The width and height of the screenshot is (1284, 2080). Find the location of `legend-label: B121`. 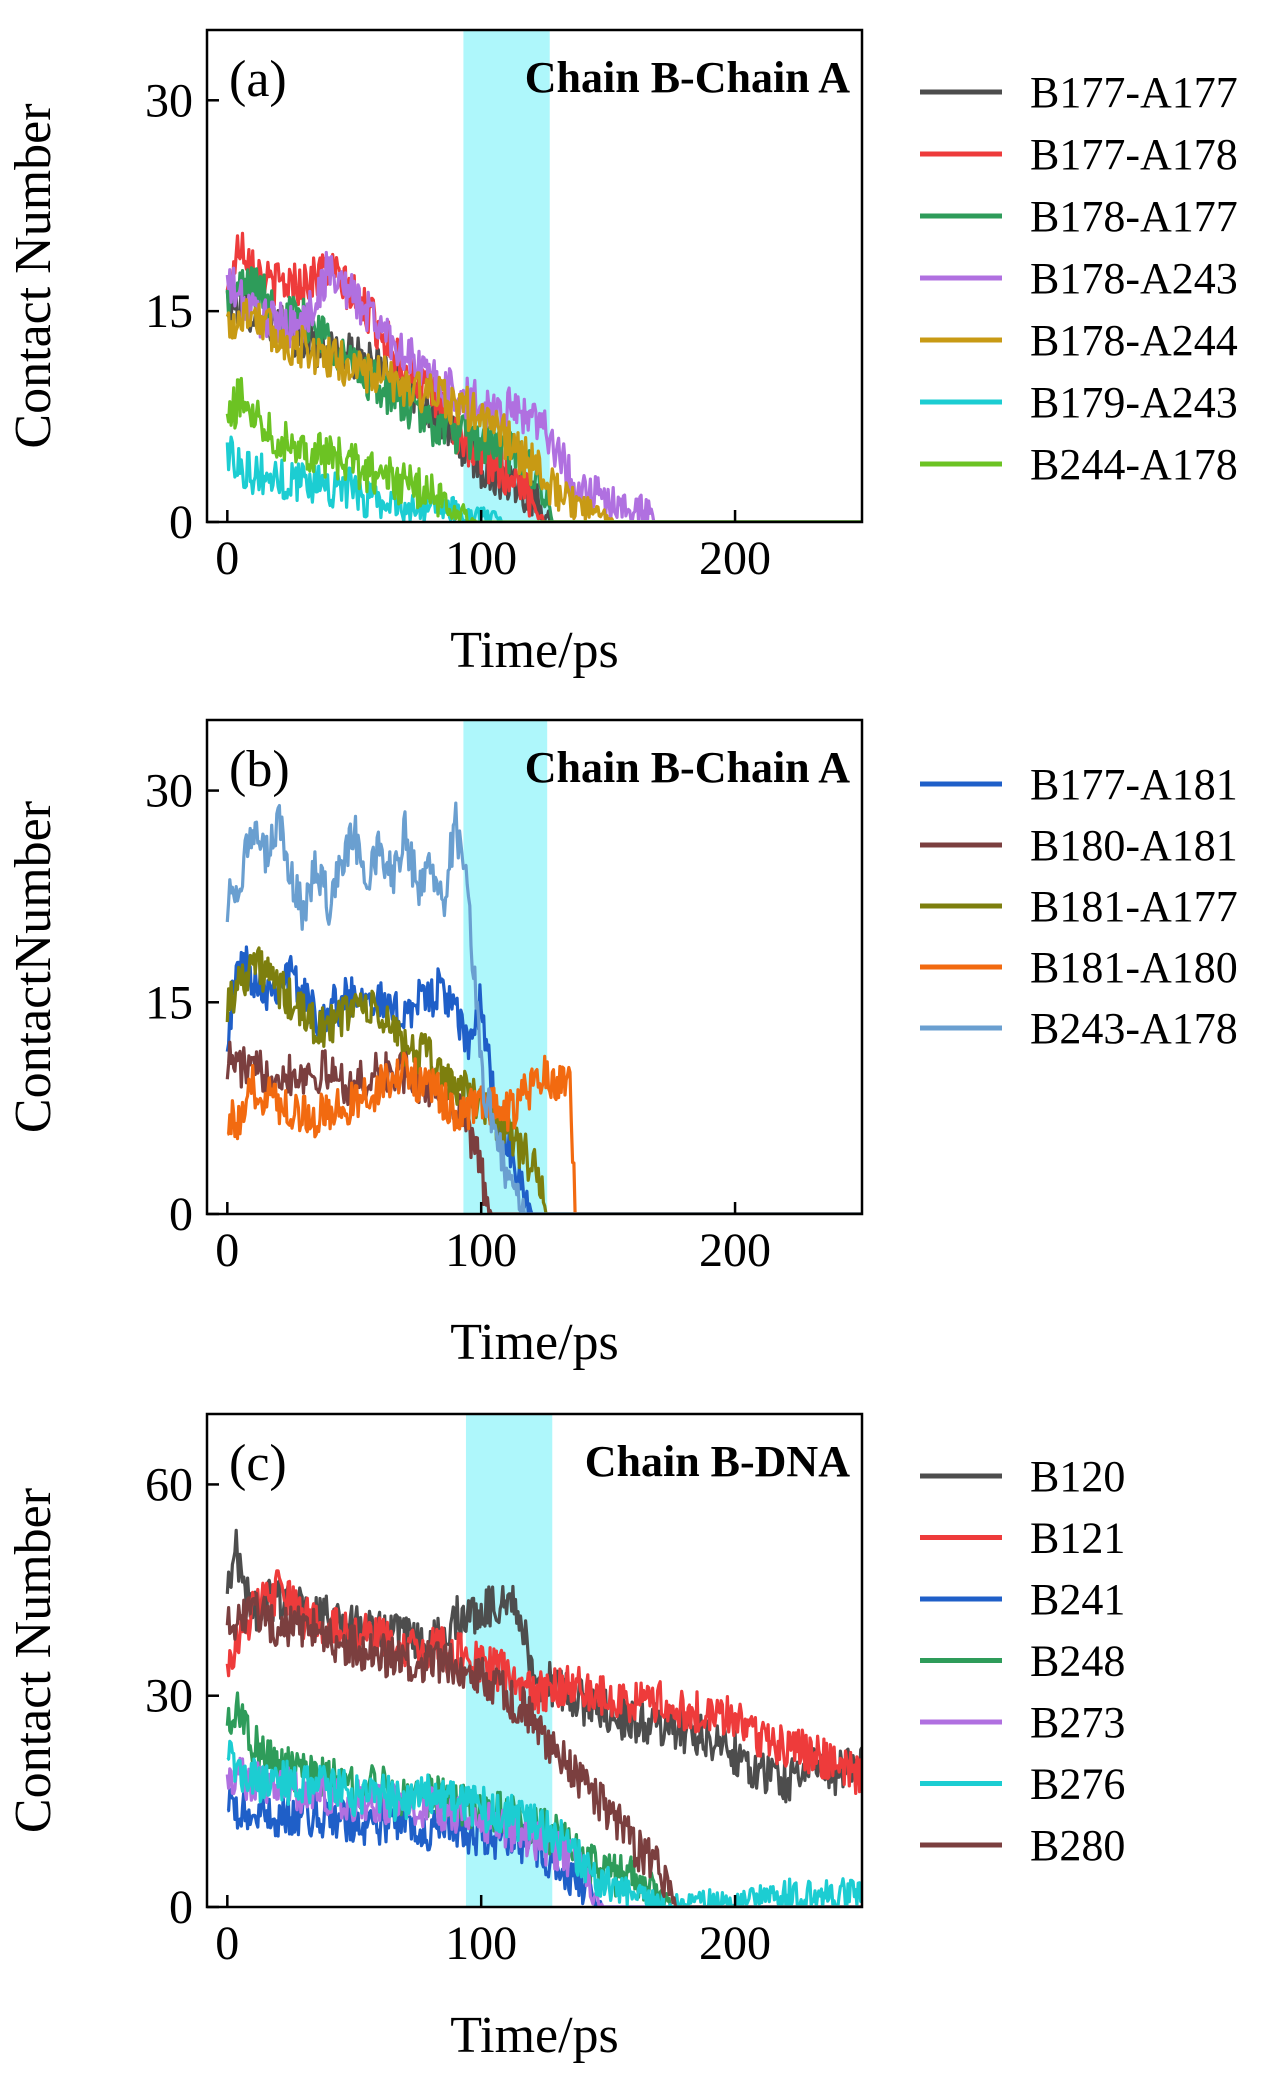

legend-label: B121 is located at coordinates (1077, 1538).